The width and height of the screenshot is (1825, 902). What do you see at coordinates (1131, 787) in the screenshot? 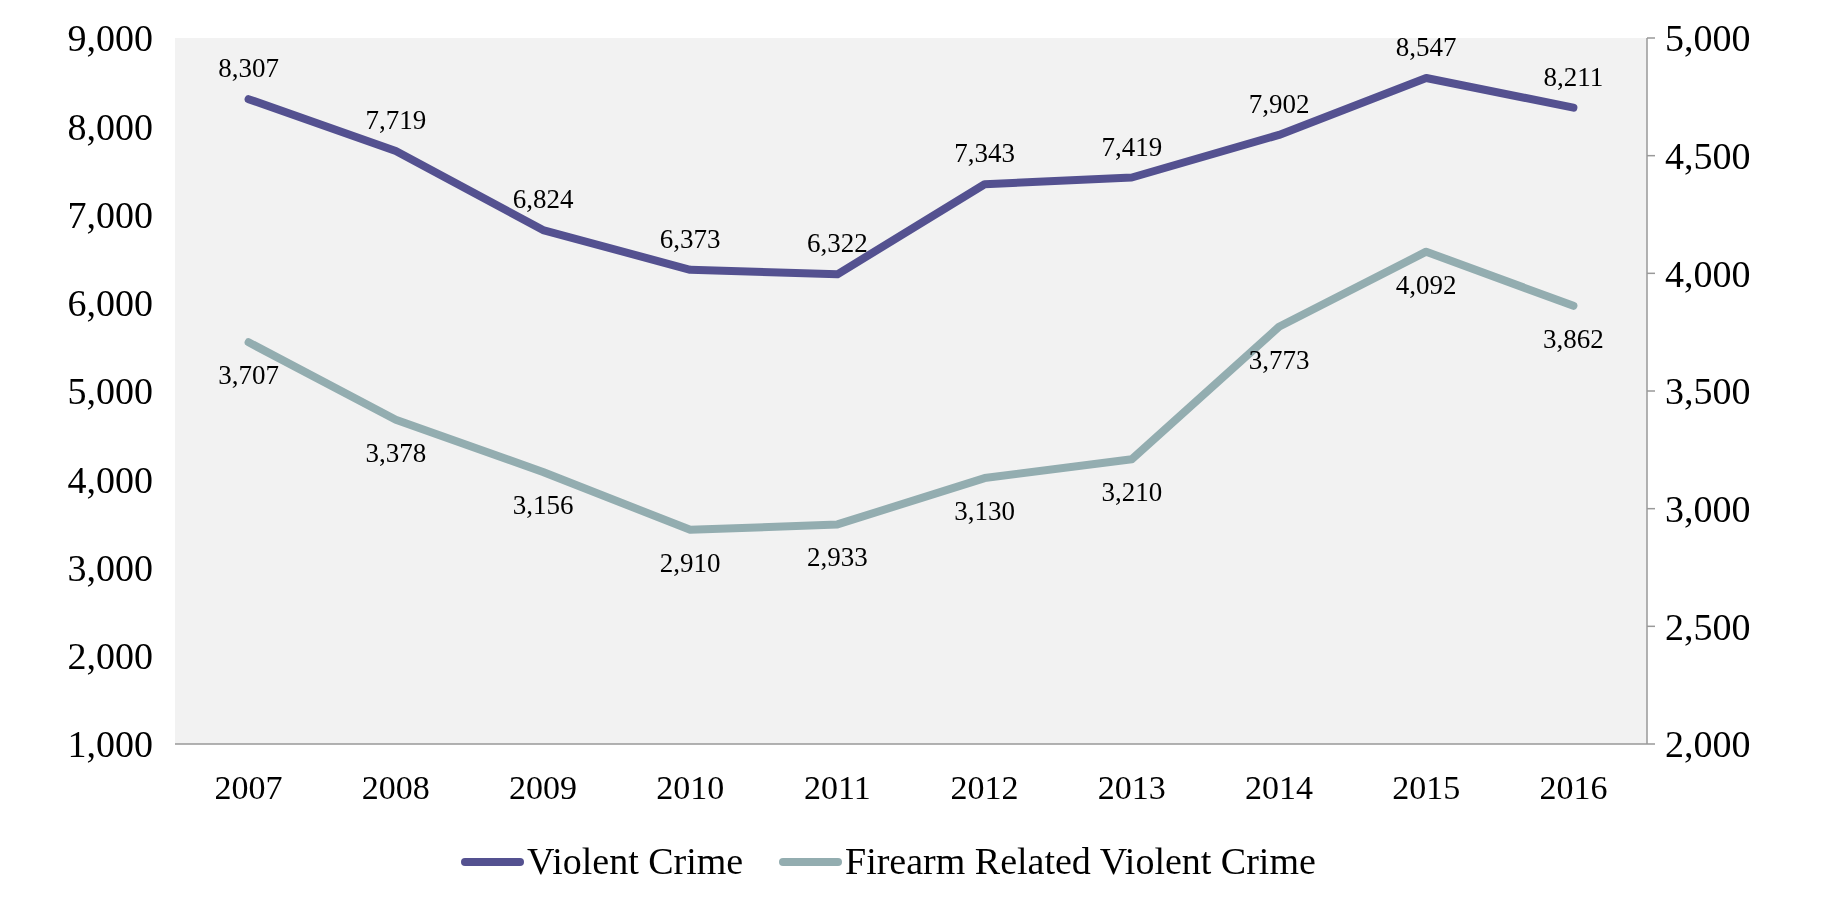
I see `x-tick-label: 2013` at bounding box center [1131, 787].